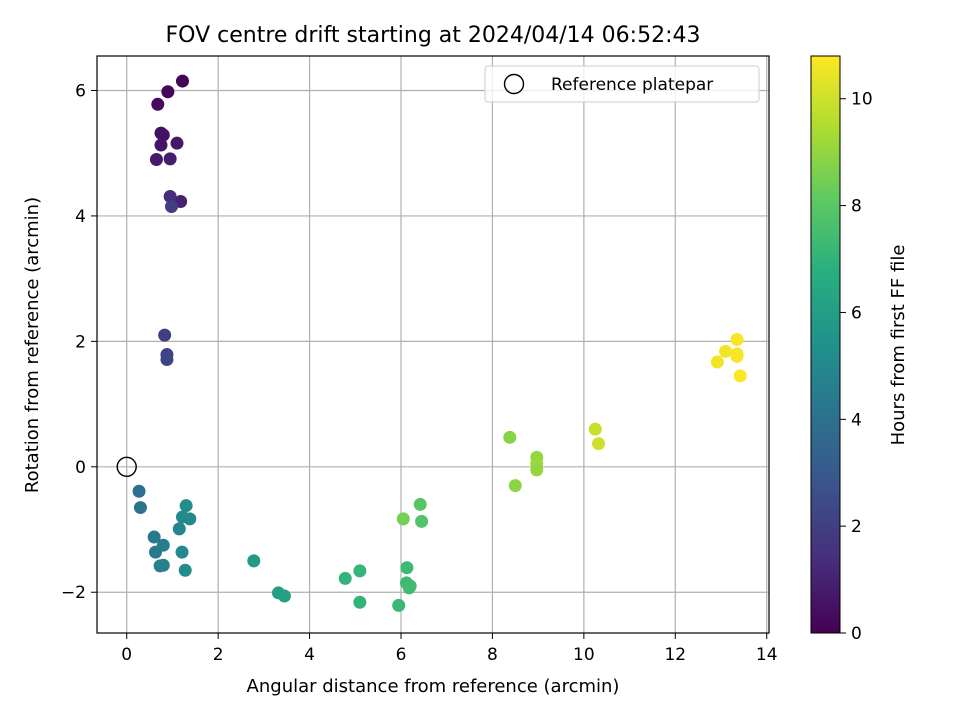  What do you see at coordinates (862, 100) in the screenshot?
I see `colorbar-tick-label: 10` at bounding box center [862, 100].